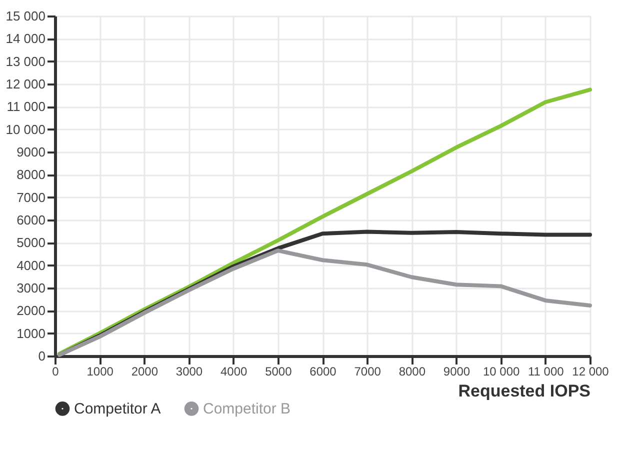  Describe the element at coordinates (247, 409) in the screenshot. I see `legend-label: Competitor B` at that location.